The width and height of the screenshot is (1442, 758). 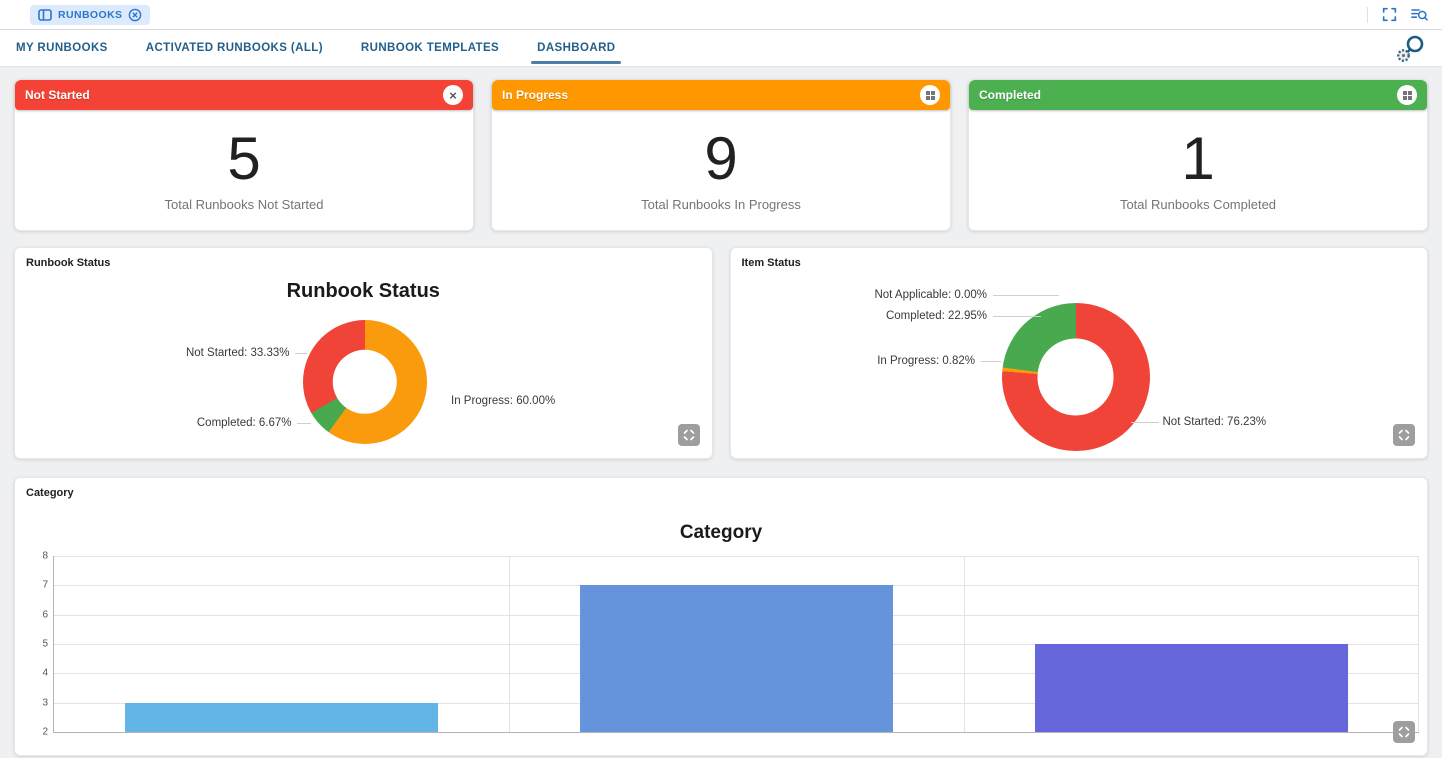 I want to click on stat-value: 9, so click(x=721, y=158).